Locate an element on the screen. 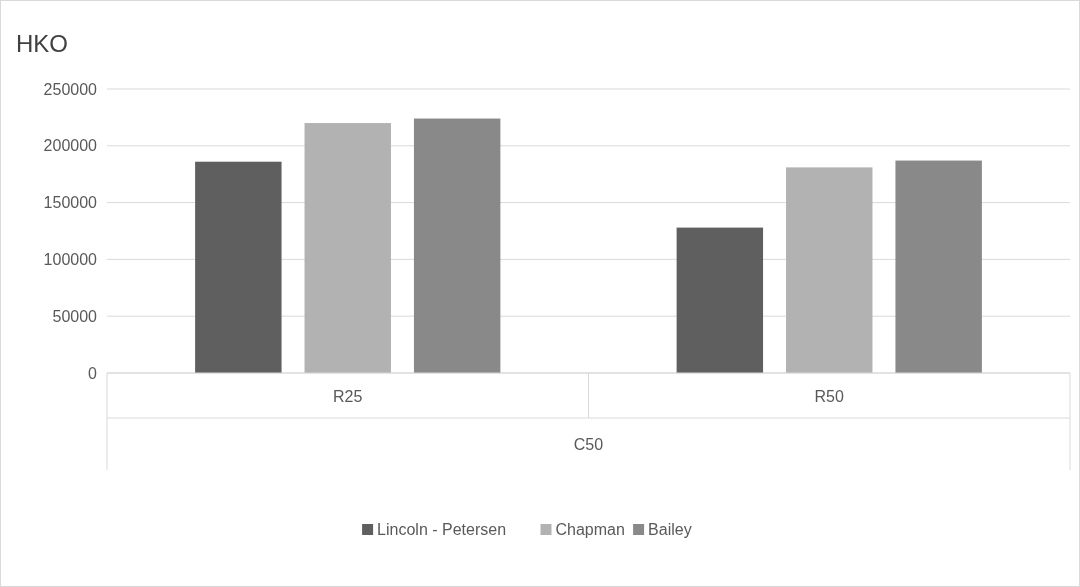 The image size is (1080, 587). y-tick-label: 0 is located at coordinates (93, 373).